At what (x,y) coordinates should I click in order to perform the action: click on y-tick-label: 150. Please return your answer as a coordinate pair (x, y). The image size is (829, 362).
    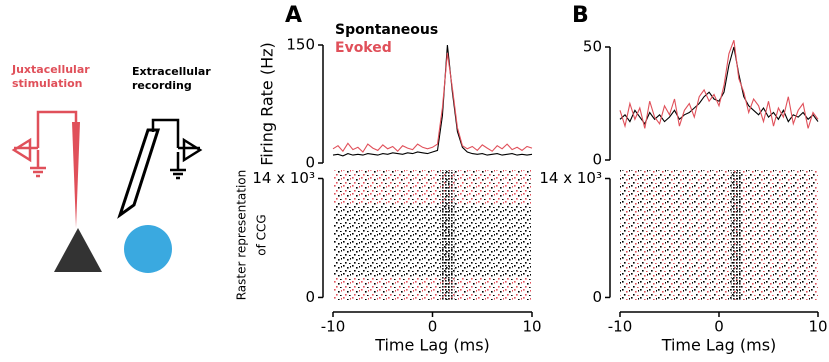
    Looking at the image, I should click on (300, 45).